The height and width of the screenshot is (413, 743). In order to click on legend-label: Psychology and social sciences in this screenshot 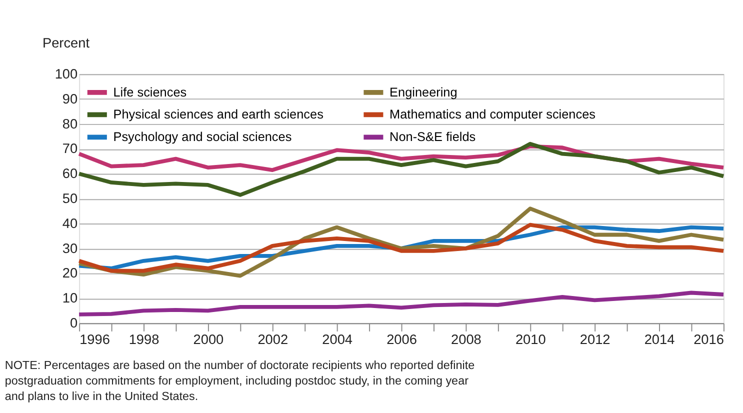, I will do `click(202, 137)`.